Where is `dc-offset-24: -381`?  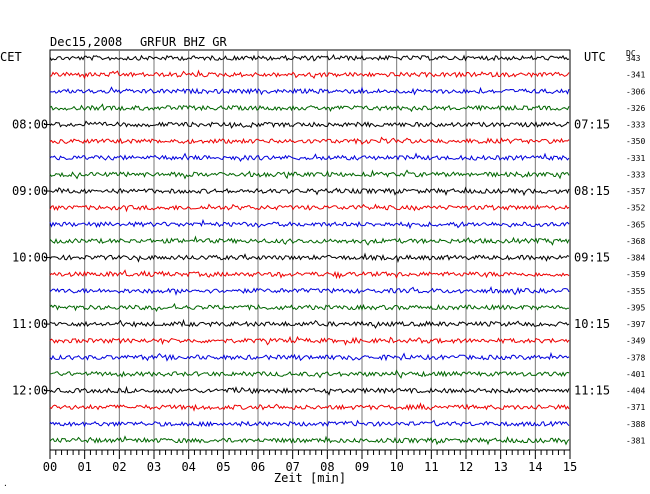
dc-offset-24: -381 is located at coordinates (635, 440).